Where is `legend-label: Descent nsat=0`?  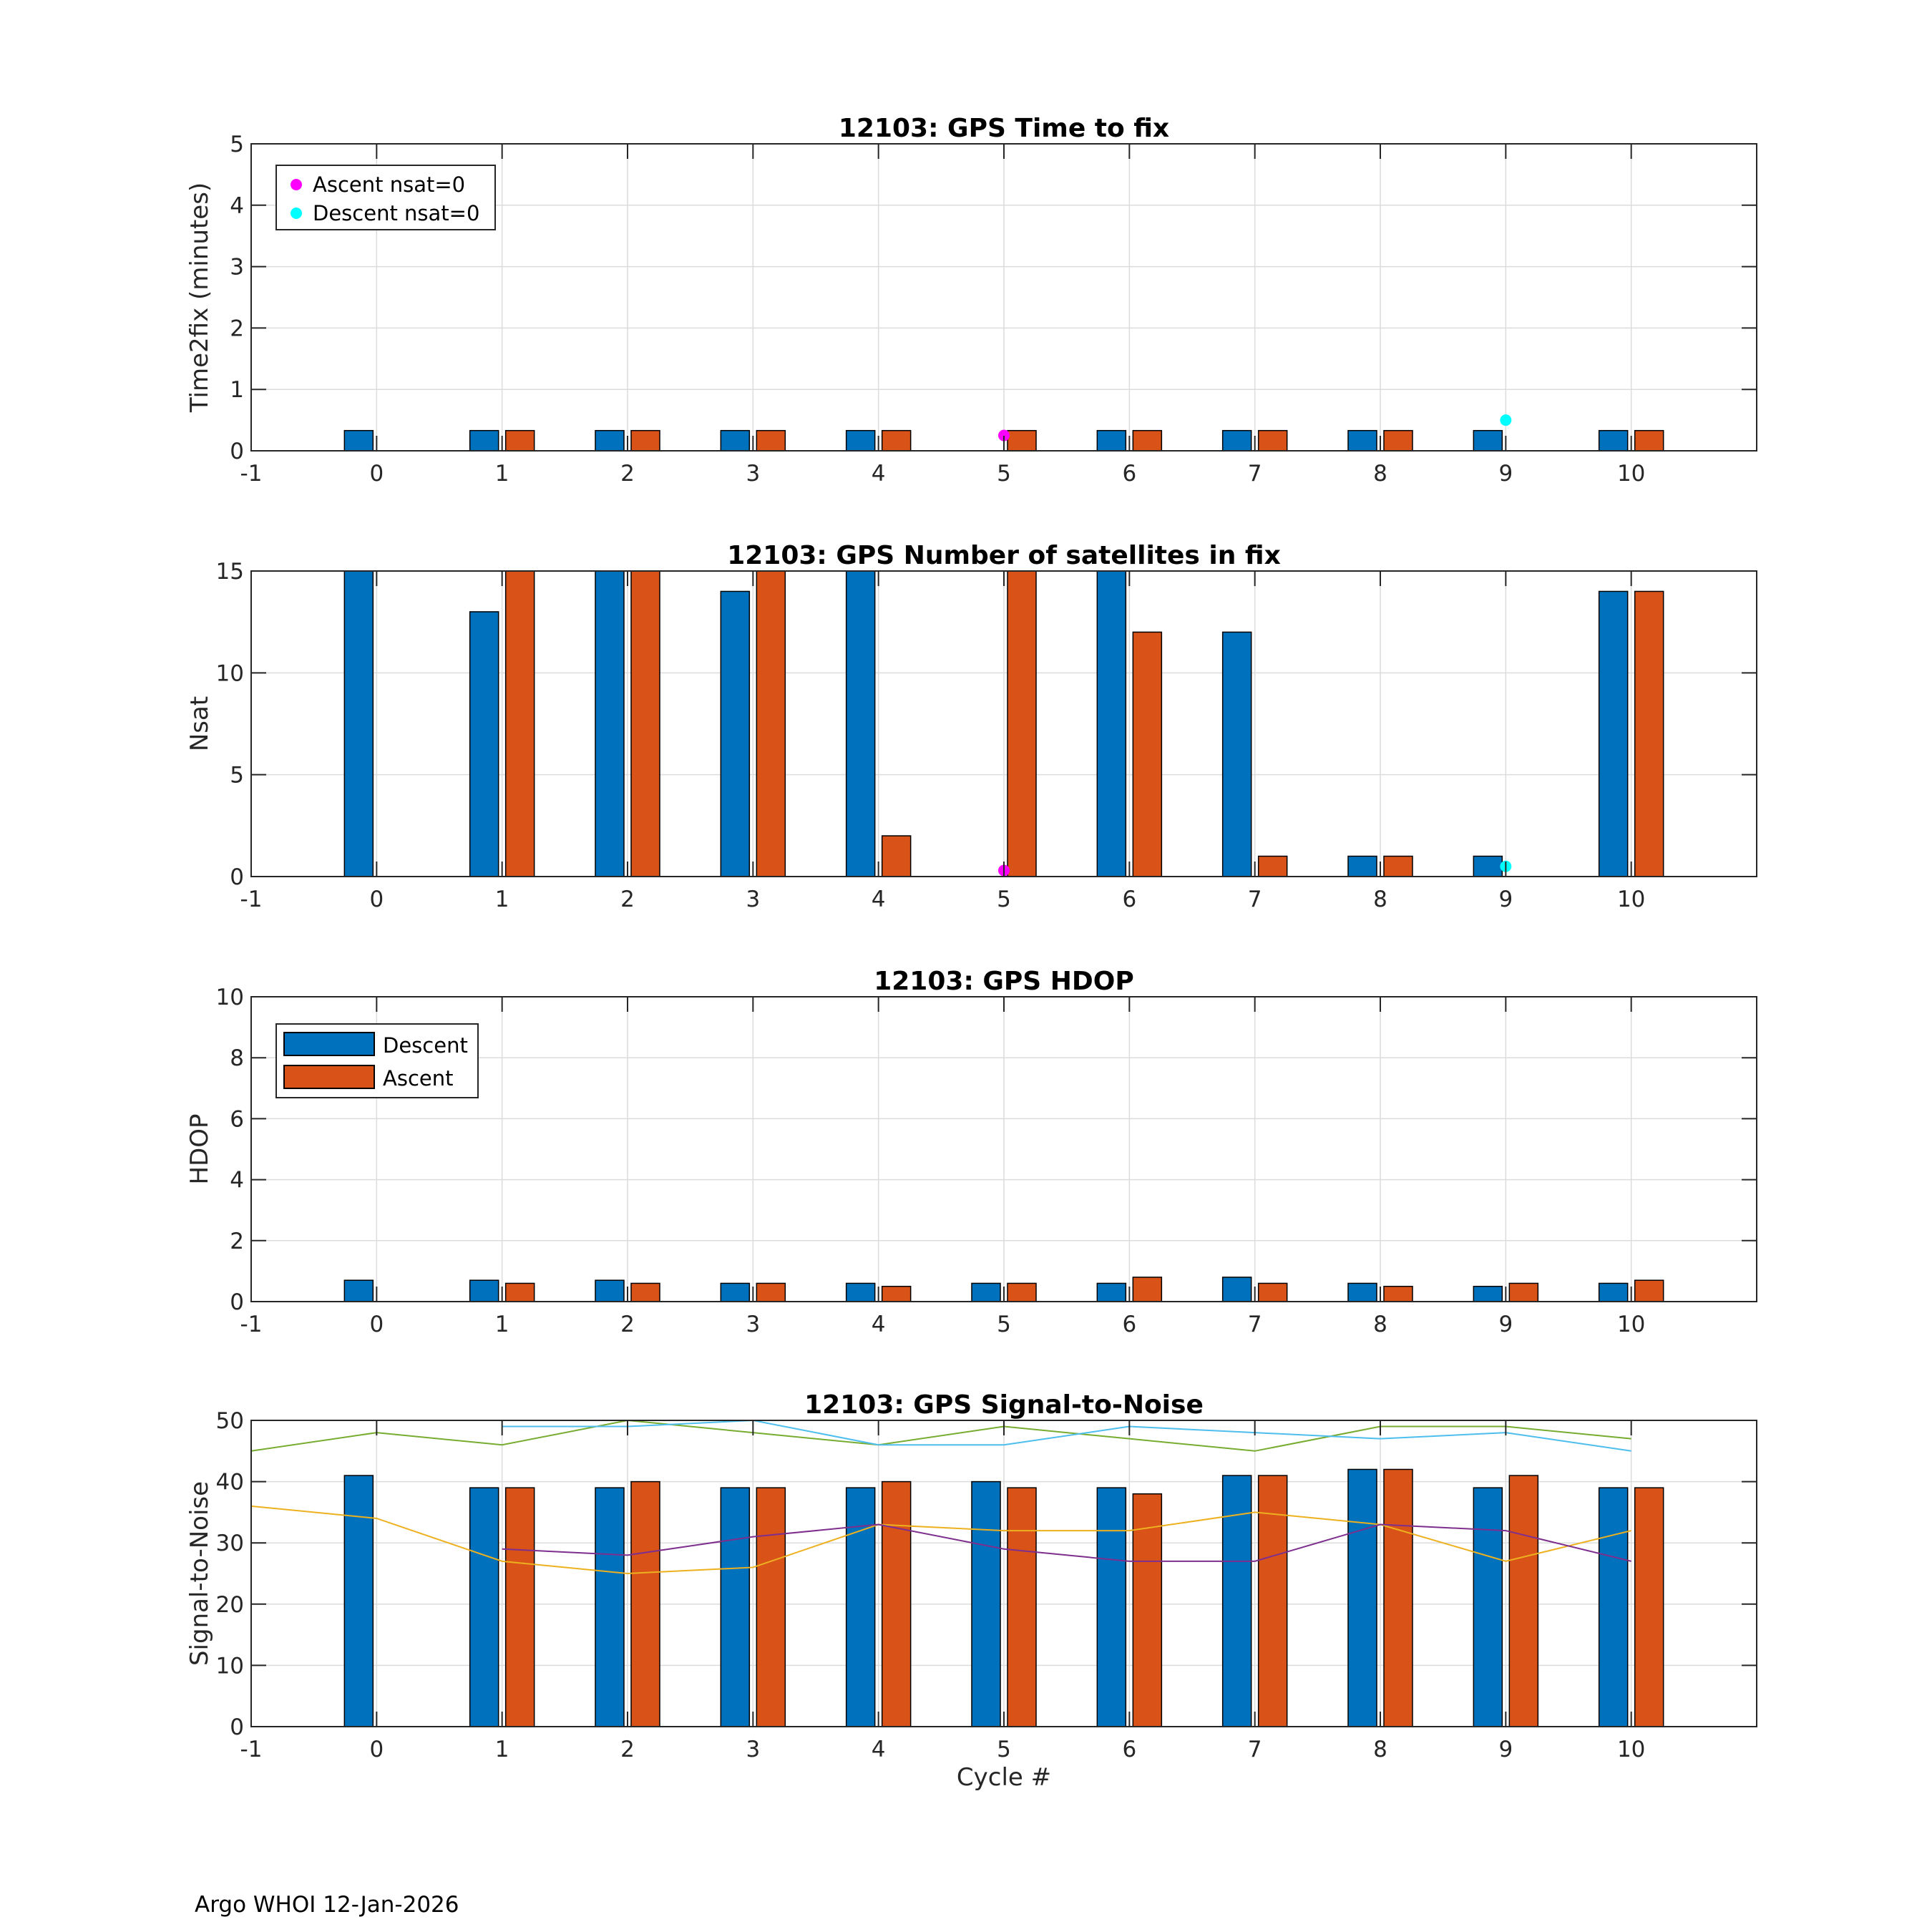
legend-label: Descent nsat=0 is located at coordinates (396, 213).